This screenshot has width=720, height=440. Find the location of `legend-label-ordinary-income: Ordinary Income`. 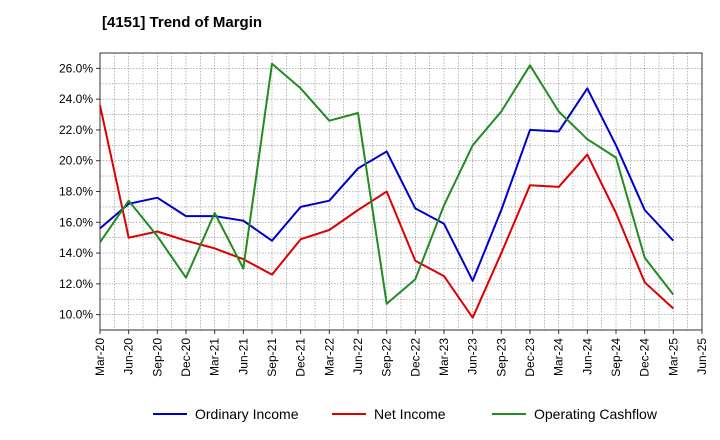

legend-label-ordinary-income: Ordinary Income is located at coordinates (247, 414).